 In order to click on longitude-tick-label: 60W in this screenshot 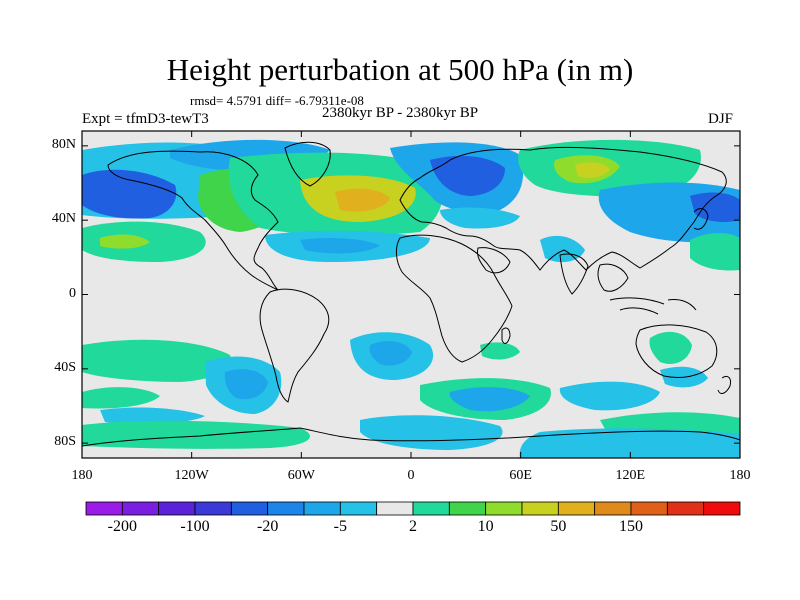, I will do `click(301, 475)`.